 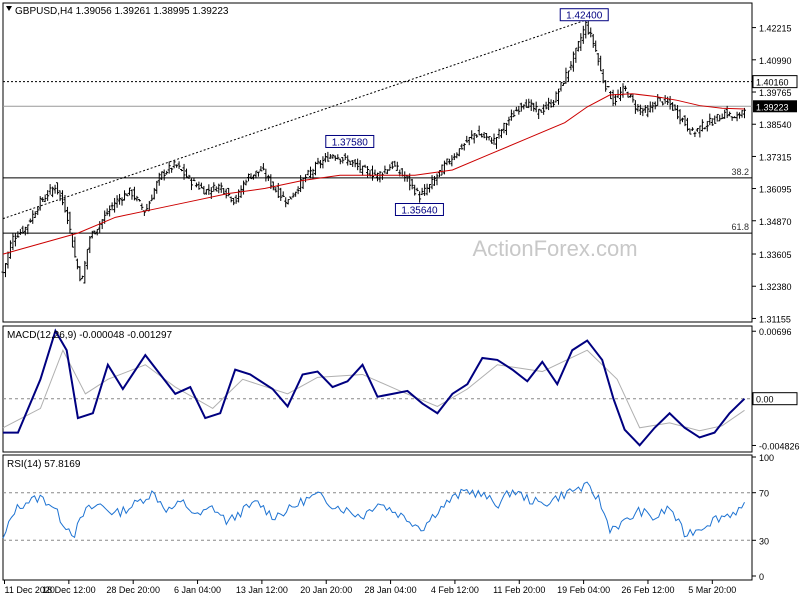 What do you see at coordinates (775, 287) in the screenshot?
I see `price-tick-label: 1.32380` at bounding box center [775, 287].